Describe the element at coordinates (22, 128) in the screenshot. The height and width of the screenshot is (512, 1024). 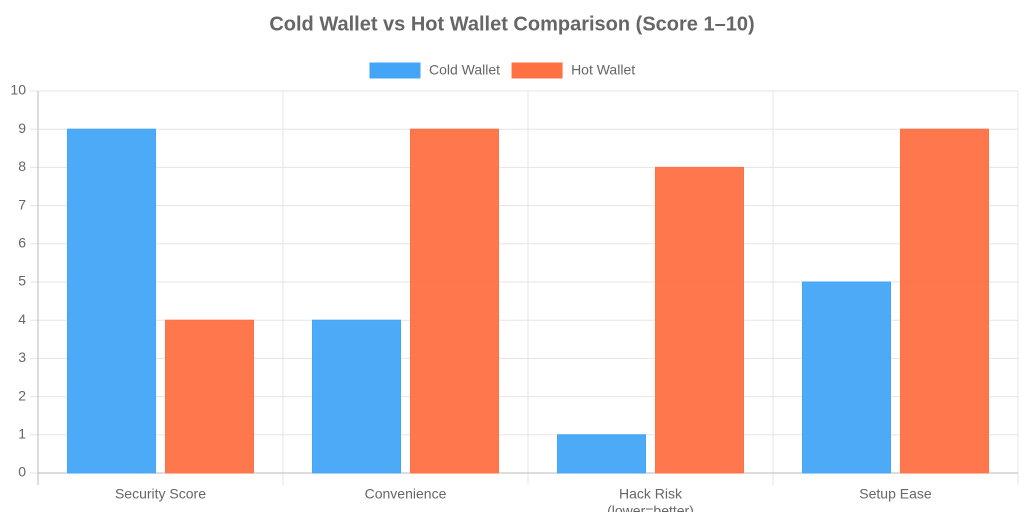
I see `y-tick-label: 9` at that location.